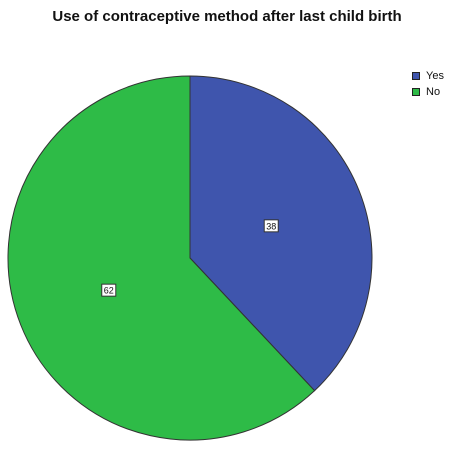 Image resolution: width=454 pixels, height=450 pixels. Describe the element at coordinates (435, 76) in the screenshot. I see `legend-label-yes: Yes` at that location.